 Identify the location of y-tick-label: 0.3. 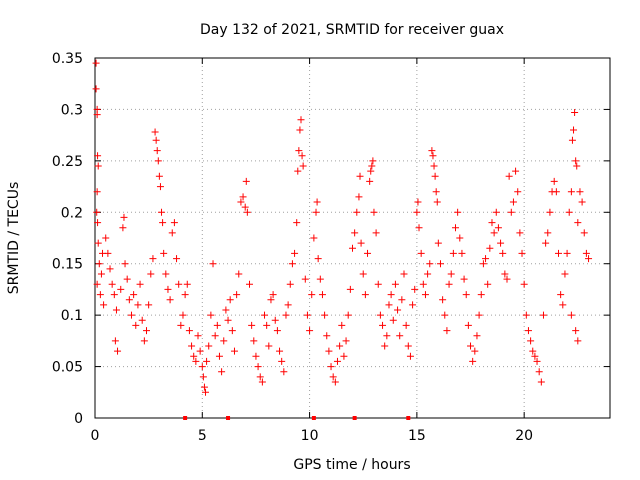
(72, 110).